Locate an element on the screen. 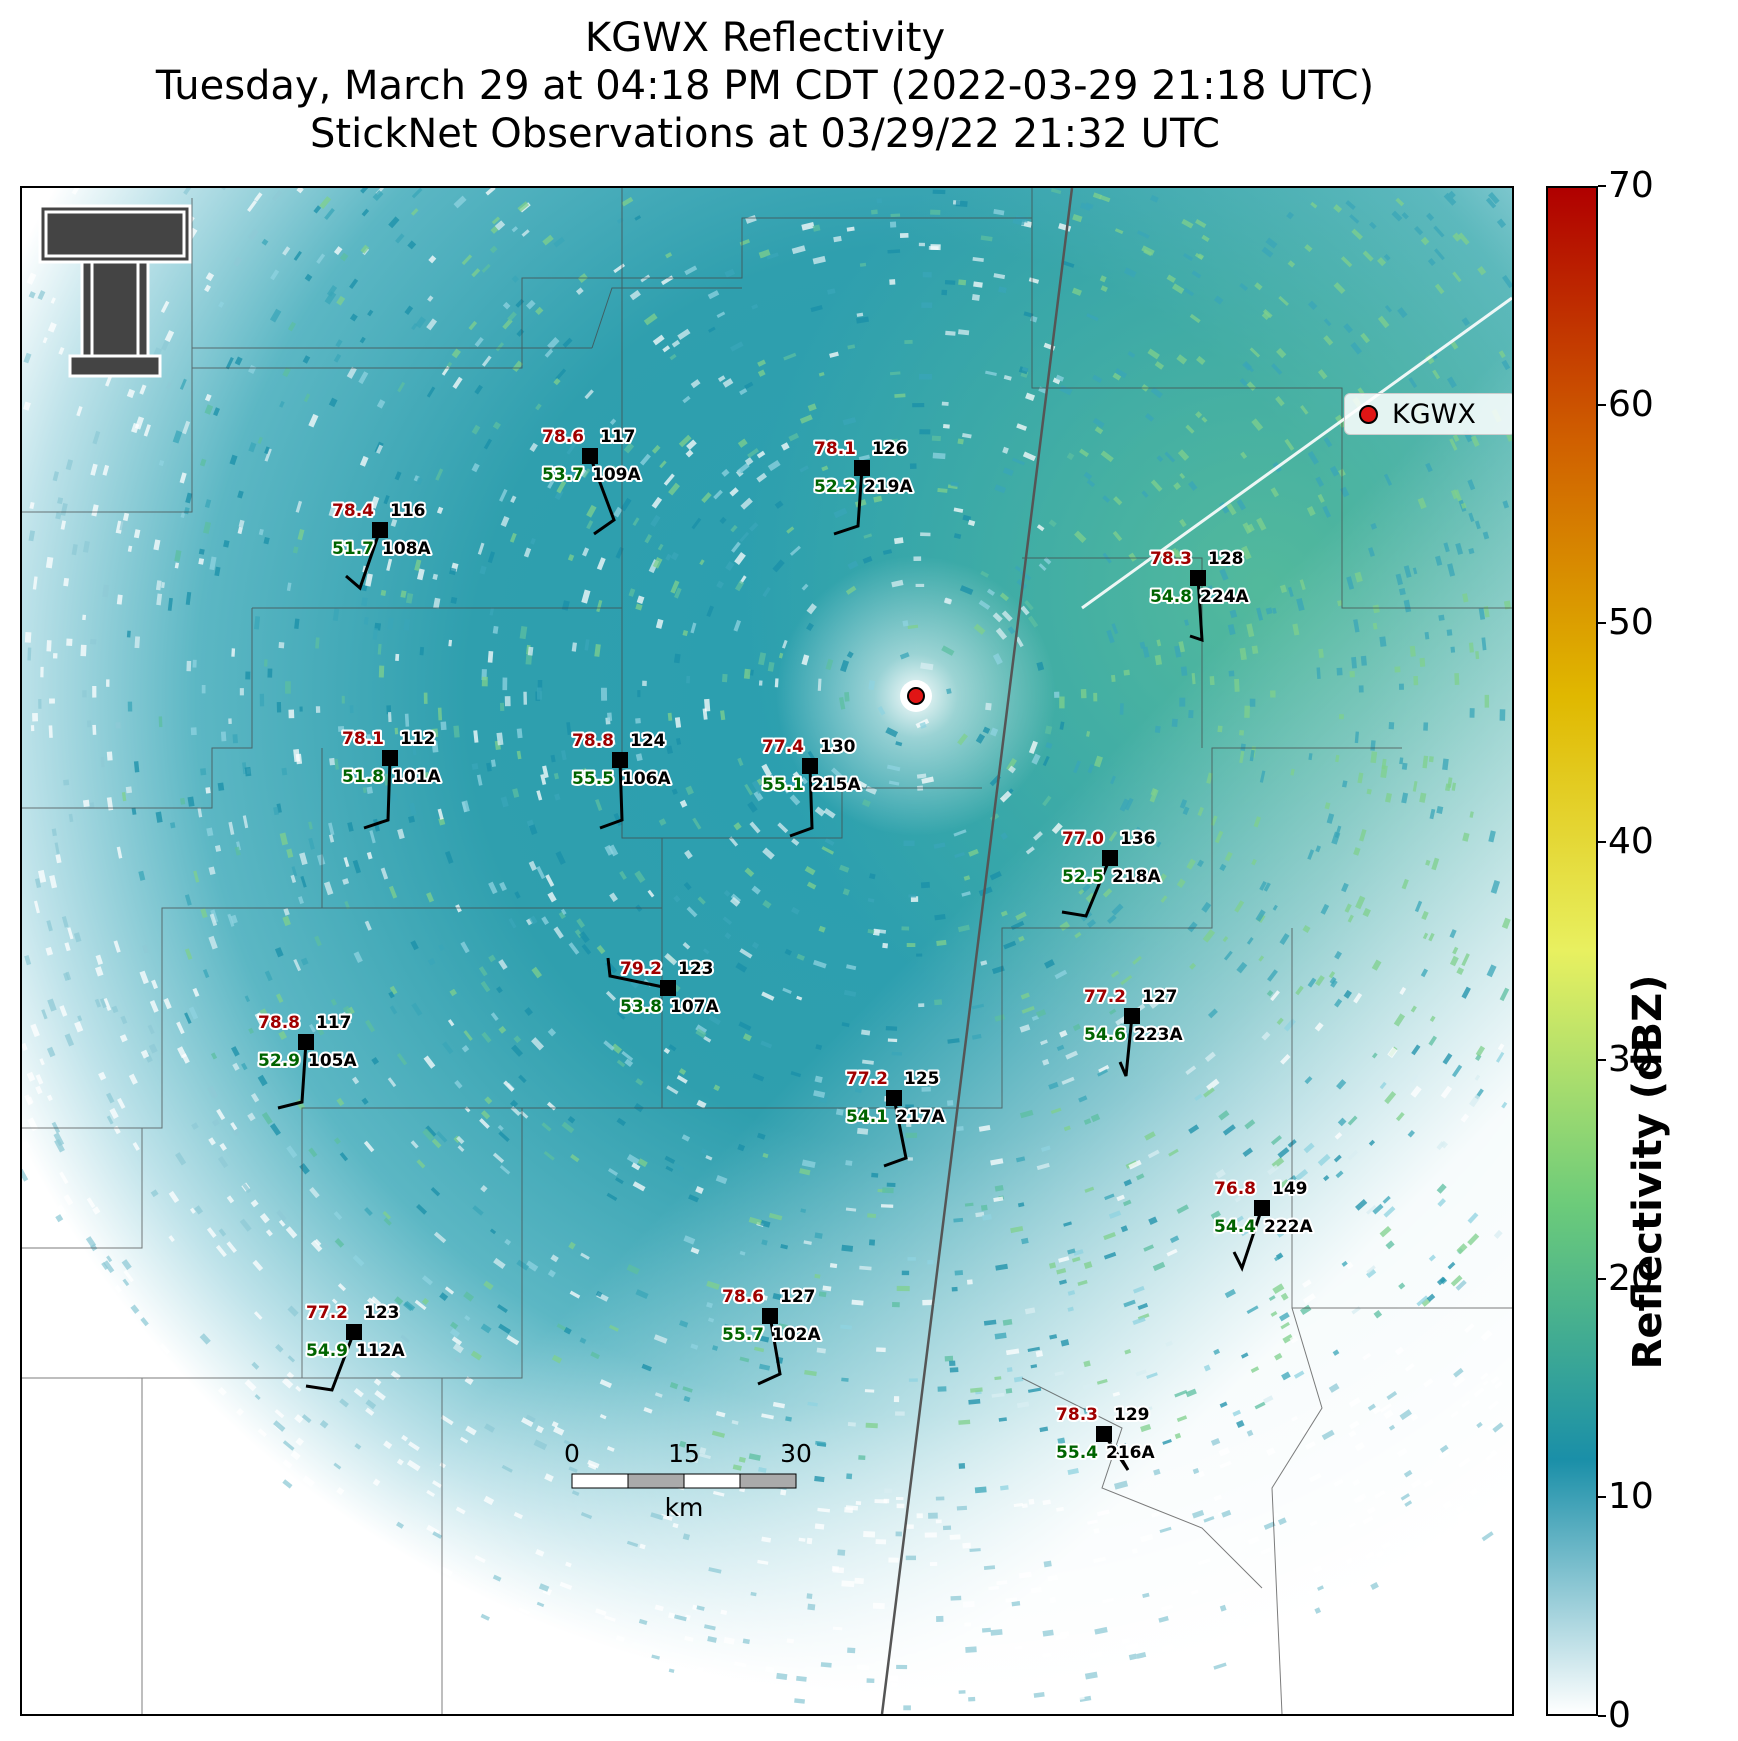 This screenshot has height=1741, width=1738. station-value: 116 is located at coordinates (408, 511).